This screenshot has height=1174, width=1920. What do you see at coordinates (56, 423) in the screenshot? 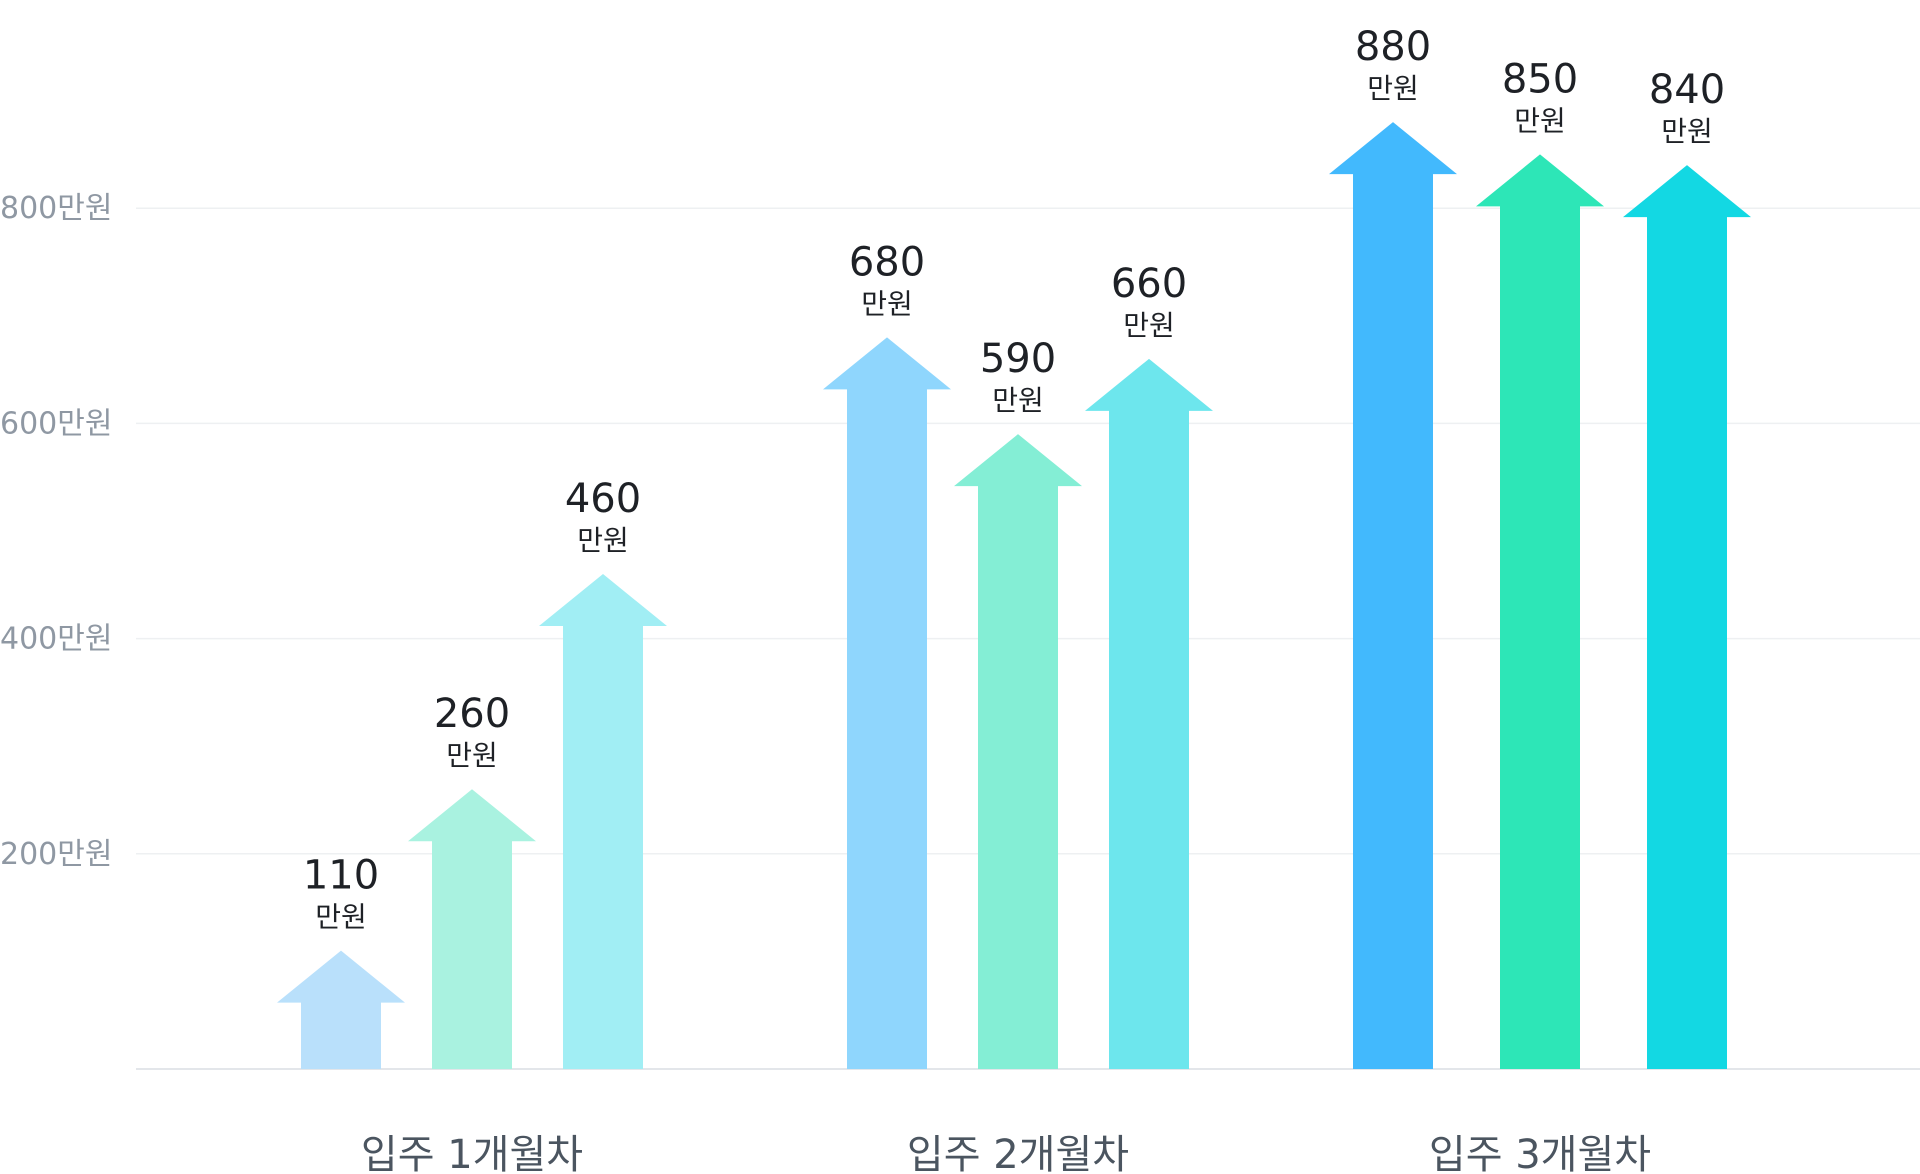
I see `y-tick-label: 600만원` at bounding box center [56, 423].